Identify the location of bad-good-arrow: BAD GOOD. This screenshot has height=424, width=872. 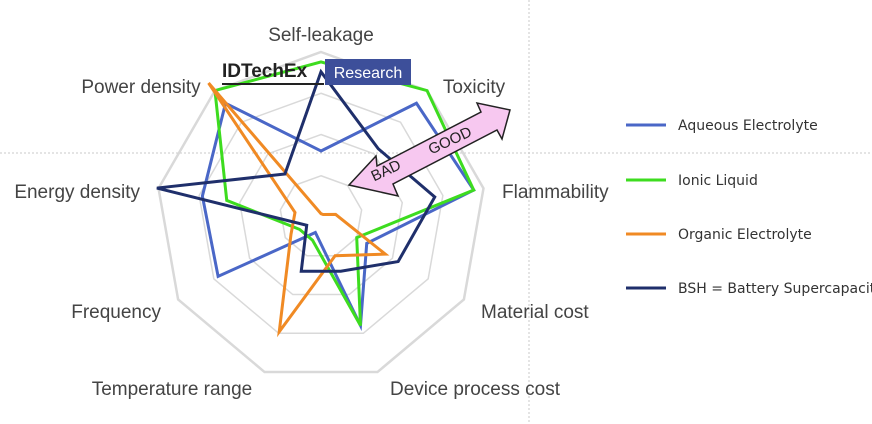
(429, 149).